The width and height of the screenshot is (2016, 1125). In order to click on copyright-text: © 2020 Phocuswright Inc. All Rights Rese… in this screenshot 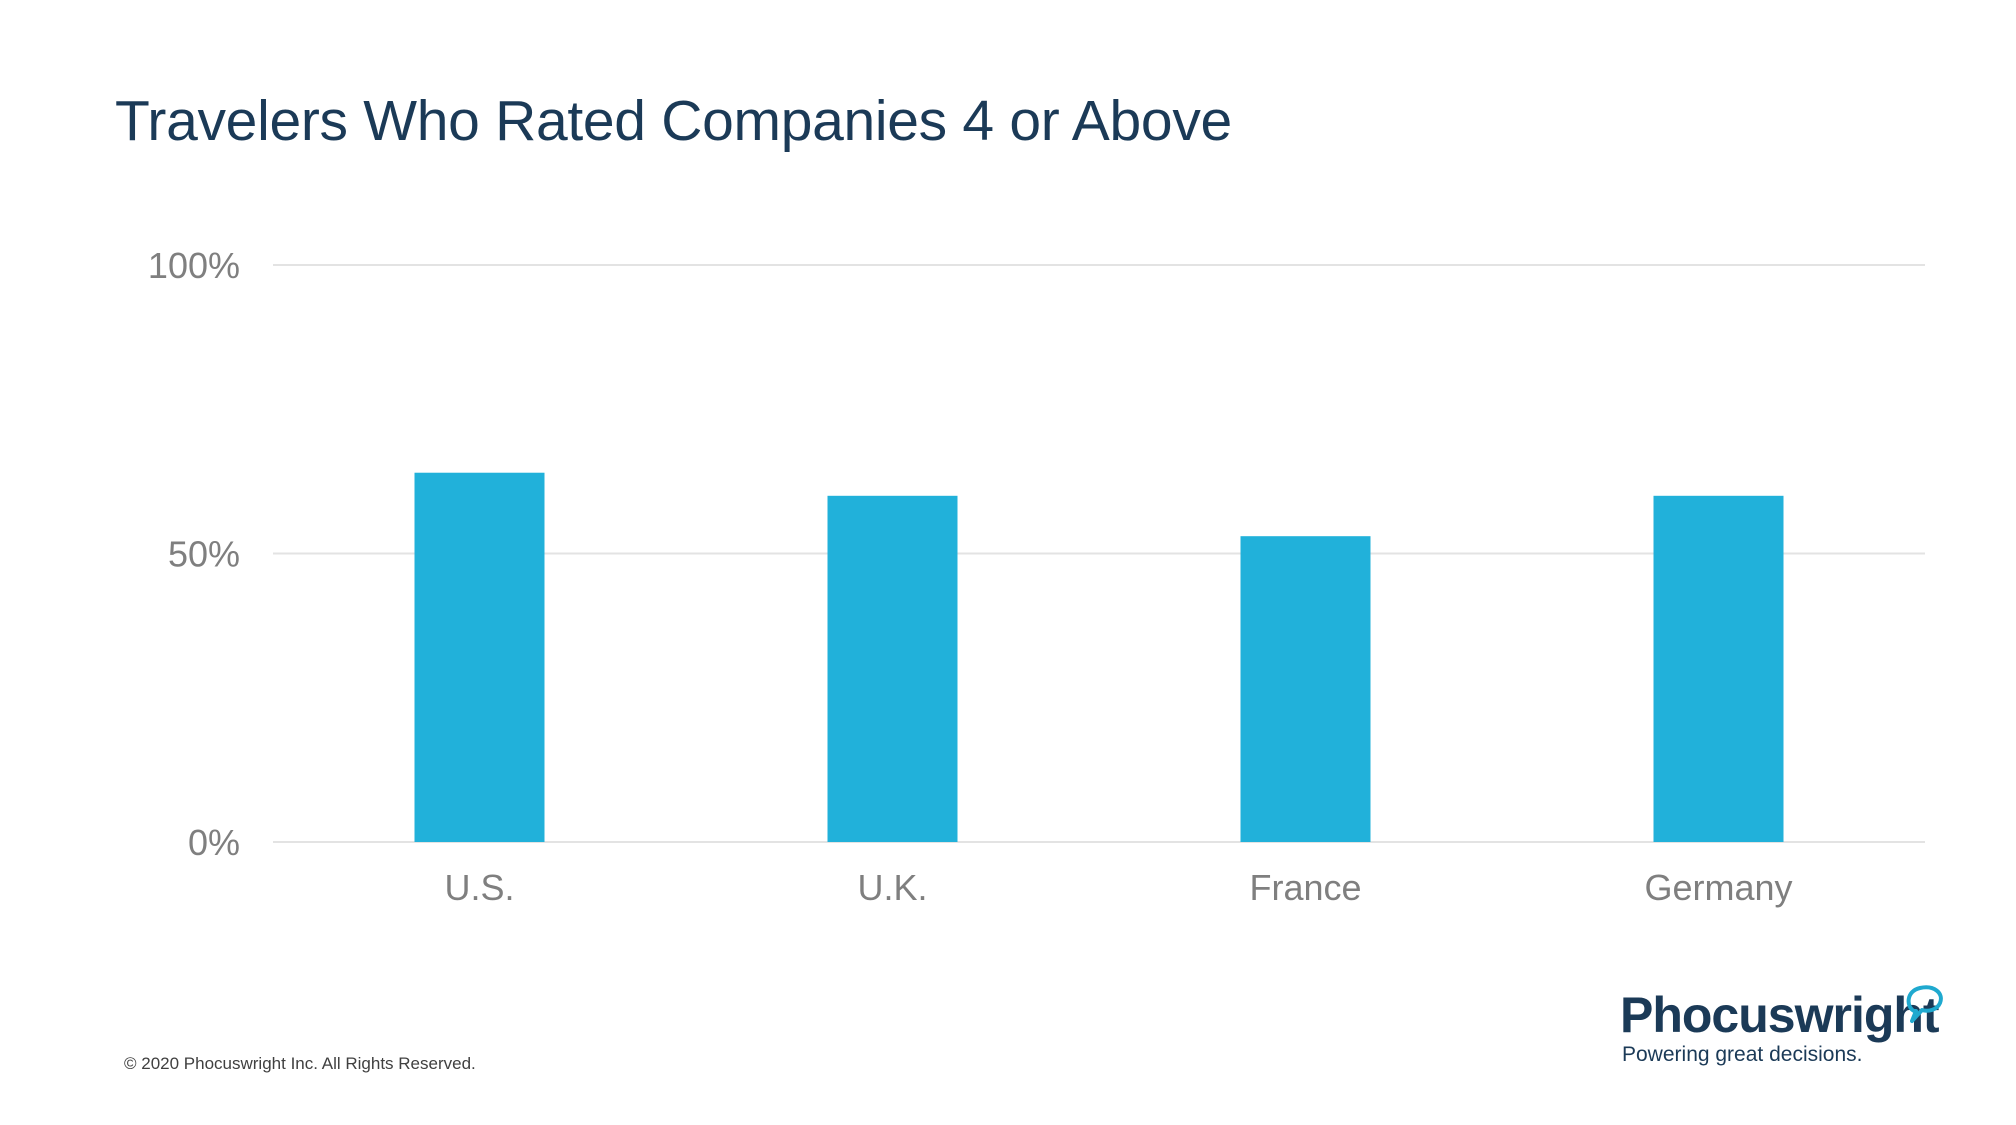, I will do `click(300, 1063)`.